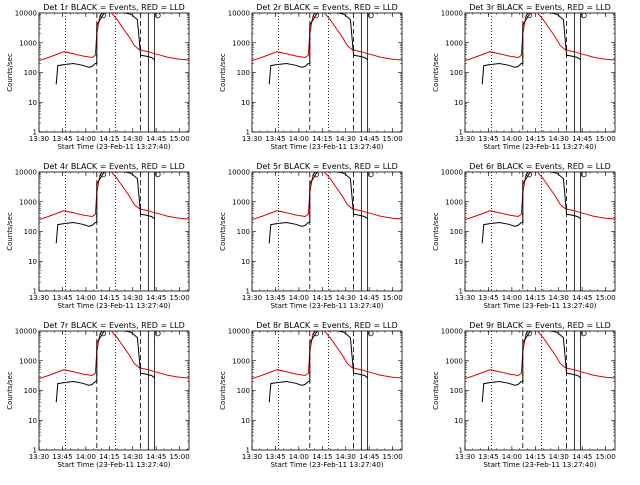 This screenshot has width=640, height=485. I want to click on panel-title: Det 6r BLACK = Events, RED = LLD, so click(540, 166).